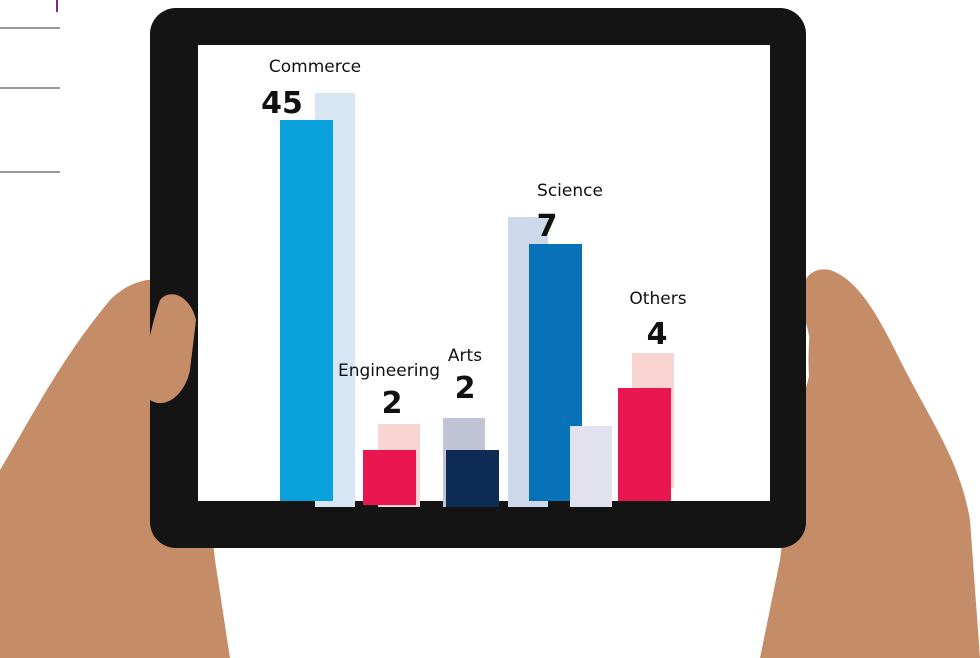 The width and height of the screenshot is (980, 658). What do you see at coordinates (657, 299) in the screenshot?
I see `category-label: Others` at bounding box center [657, 299].